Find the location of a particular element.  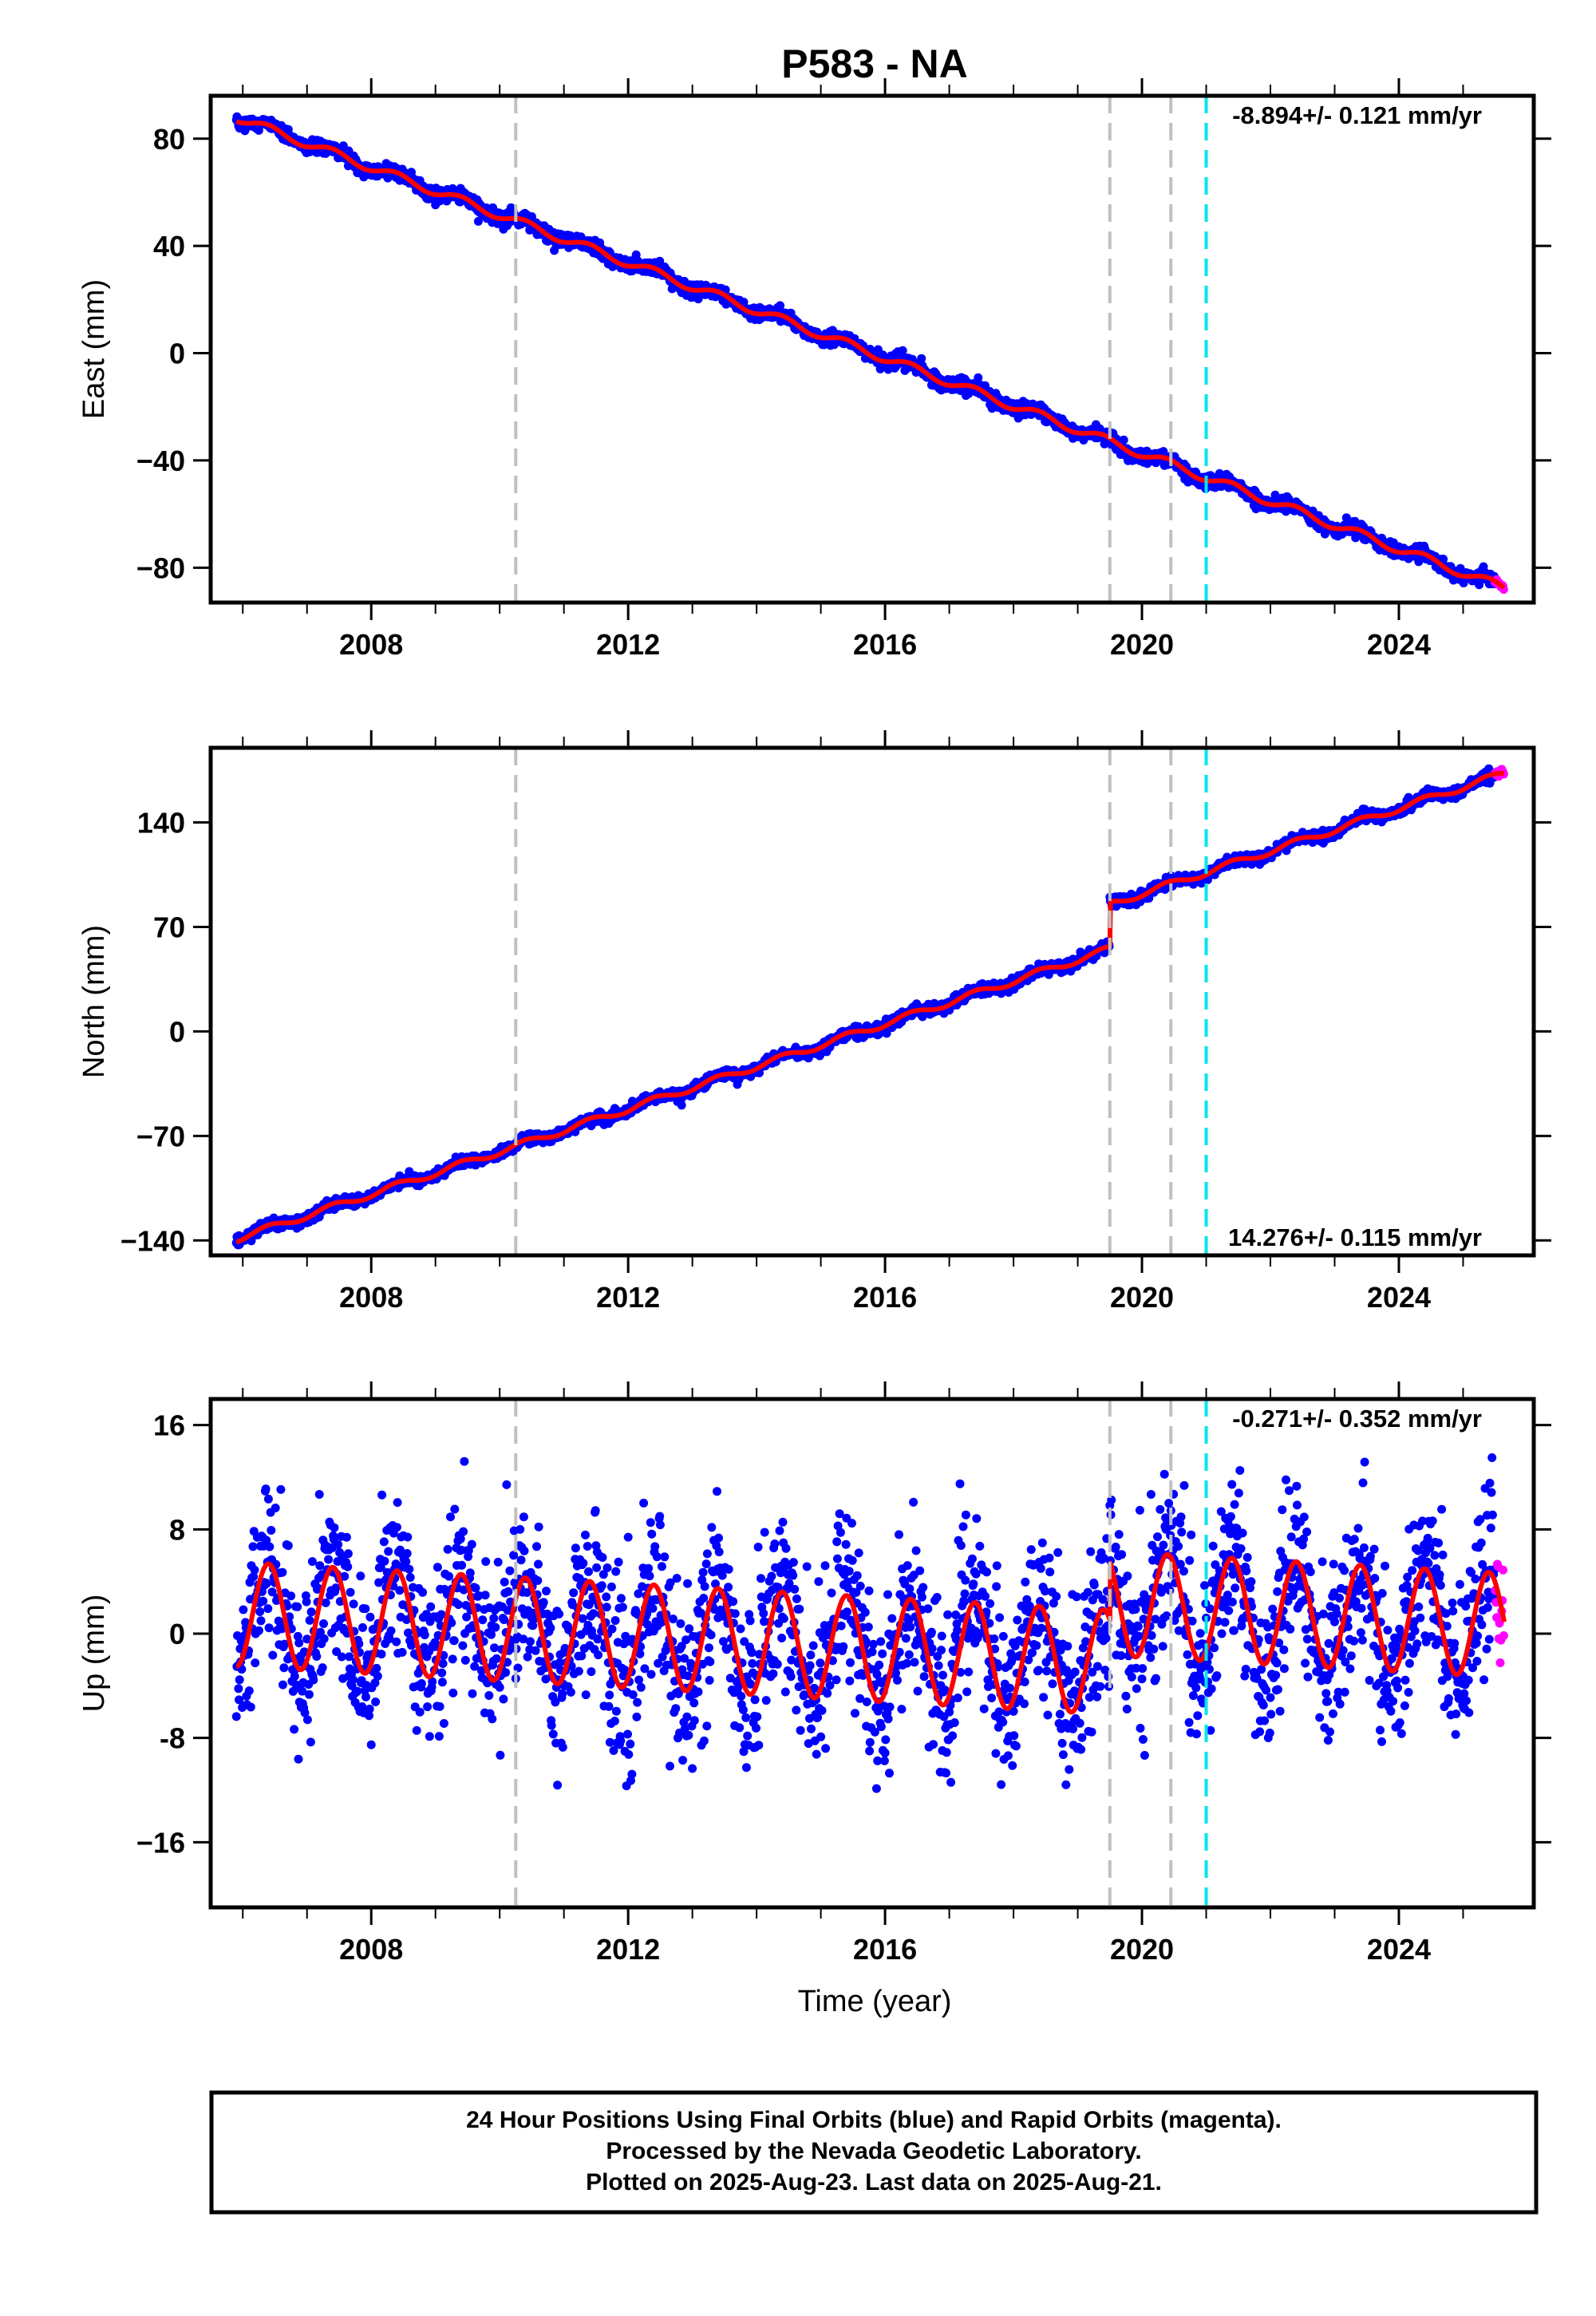

north-ylabel: North (mm) is located at coordinates (94, 1001).